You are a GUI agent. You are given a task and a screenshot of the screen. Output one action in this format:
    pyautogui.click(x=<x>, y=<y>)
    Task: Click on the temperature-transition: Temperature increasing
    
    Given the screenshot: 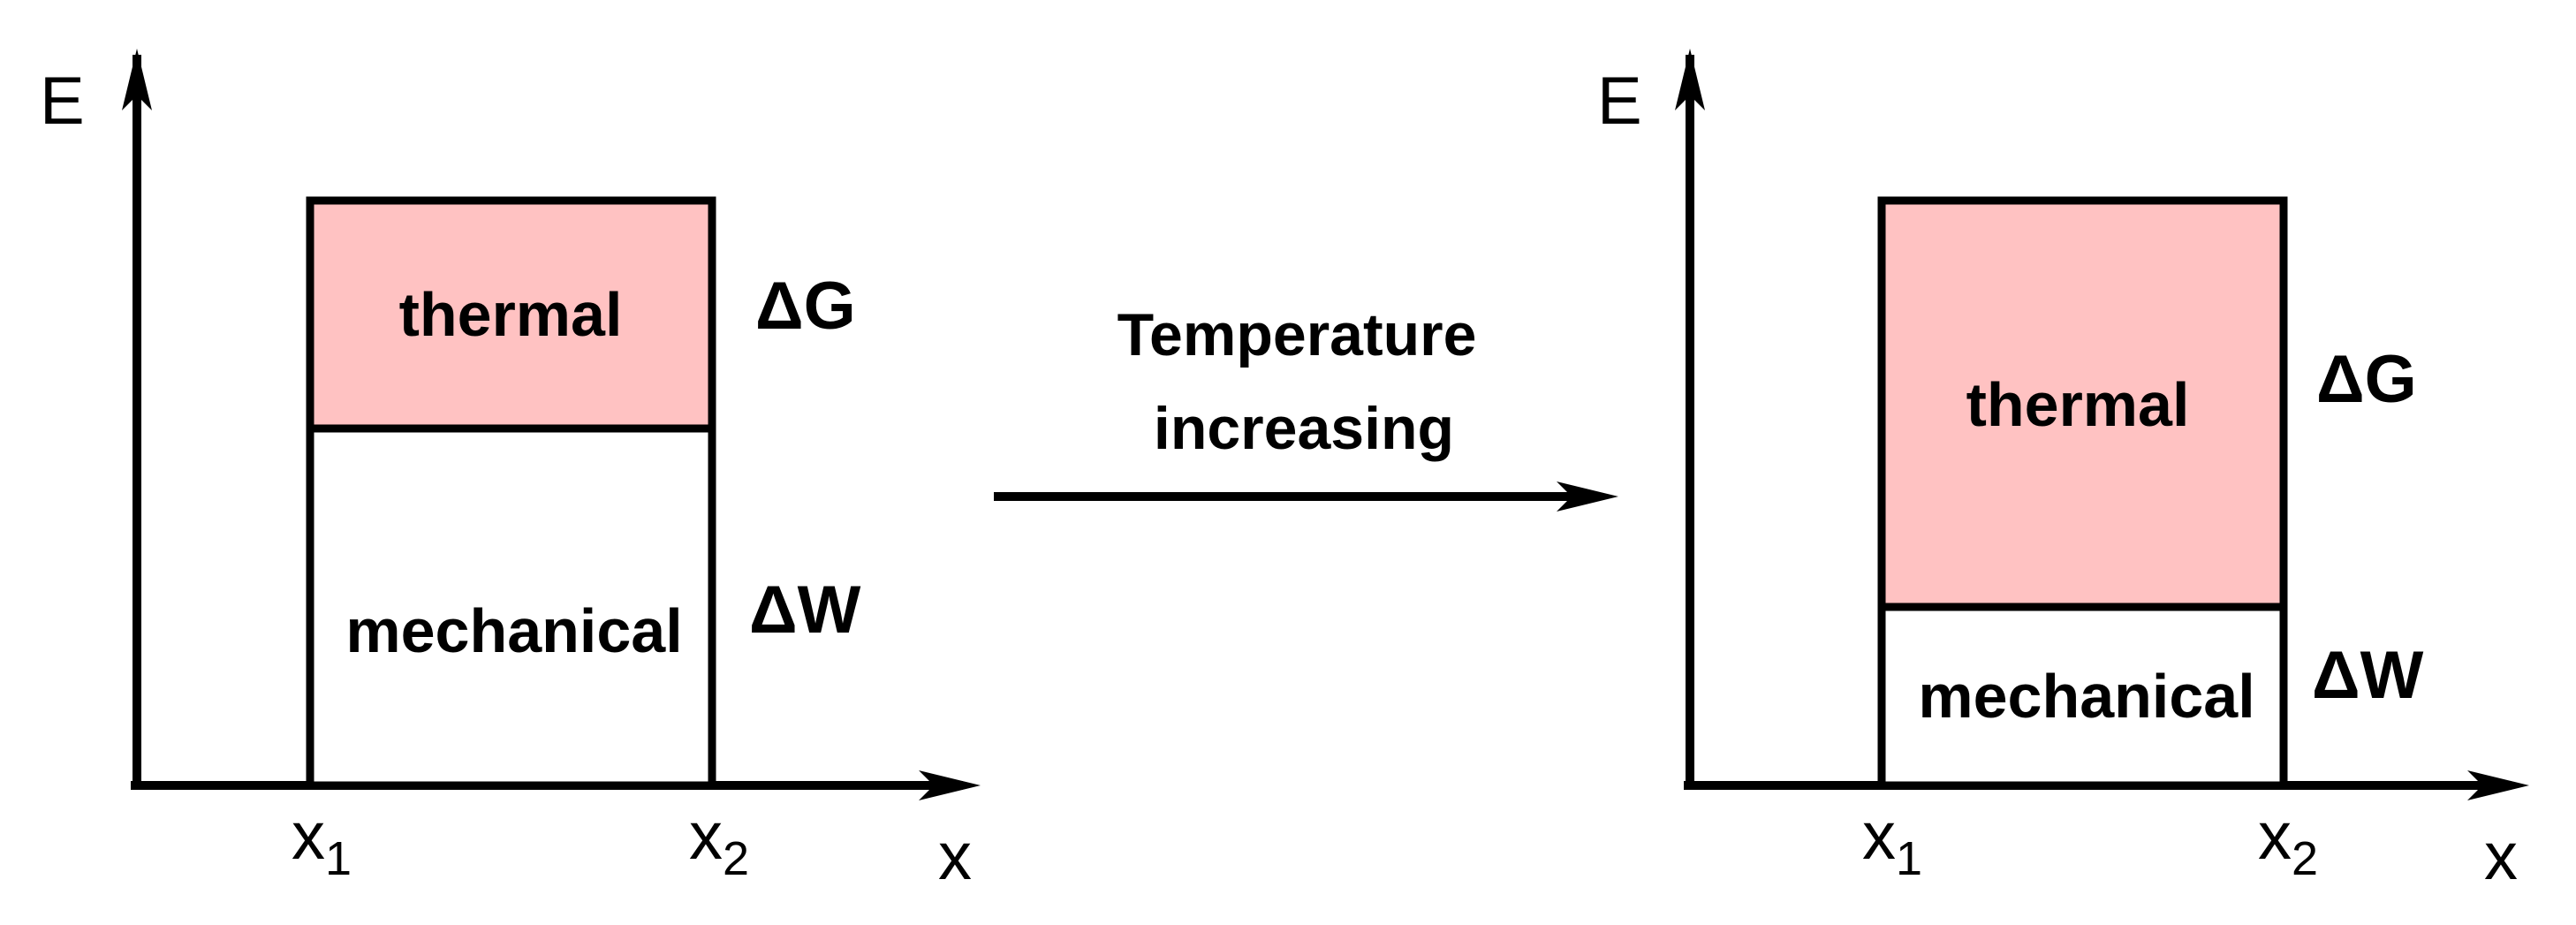 What is the action you would take?
    pyautogui.click(x=1306, y=407)
    